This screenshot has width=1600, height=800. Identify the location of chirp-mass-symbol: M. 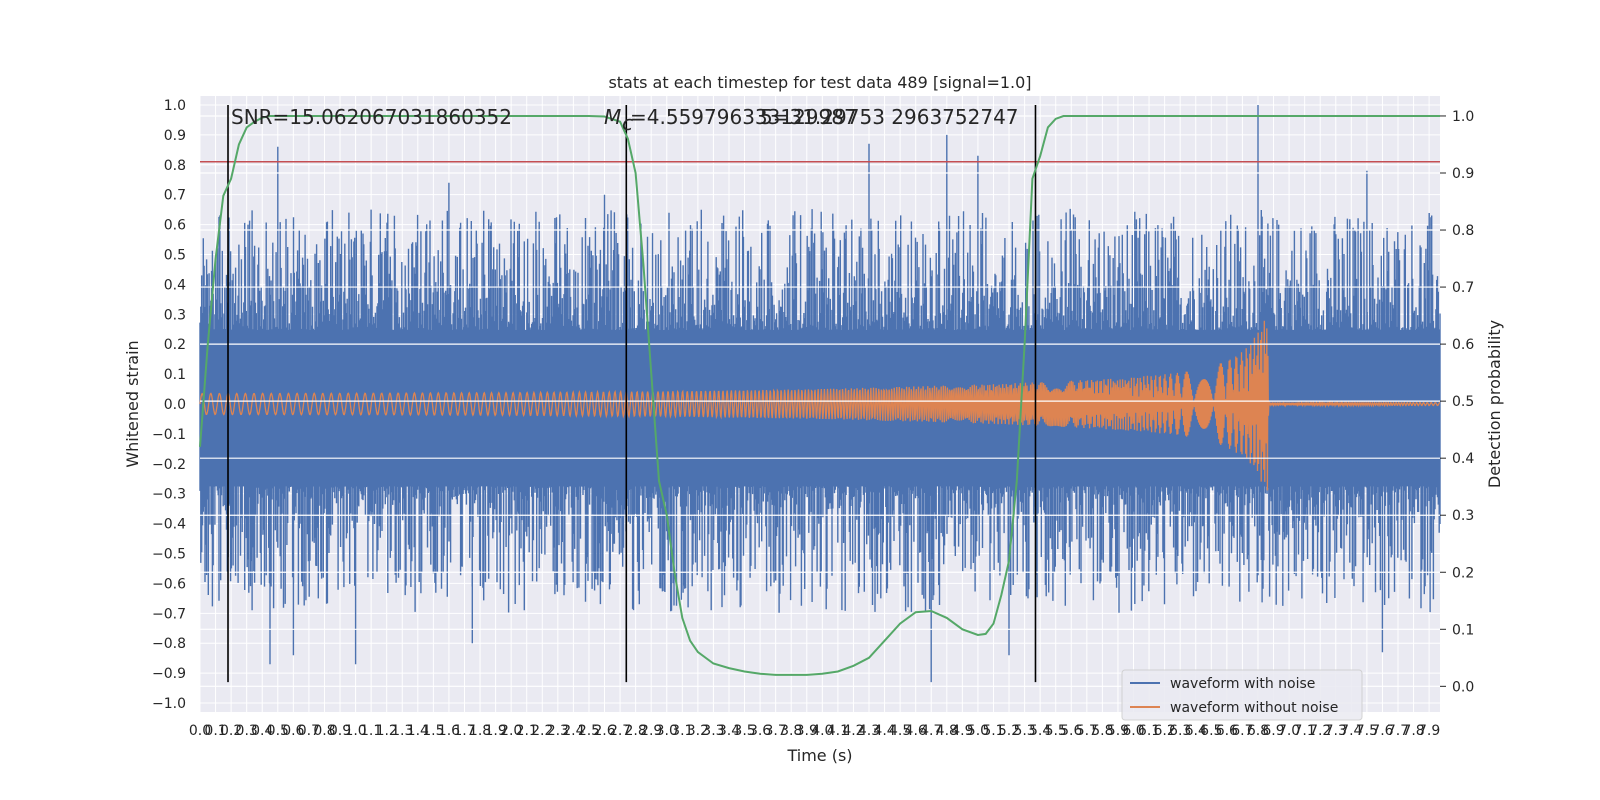
(612, 117).